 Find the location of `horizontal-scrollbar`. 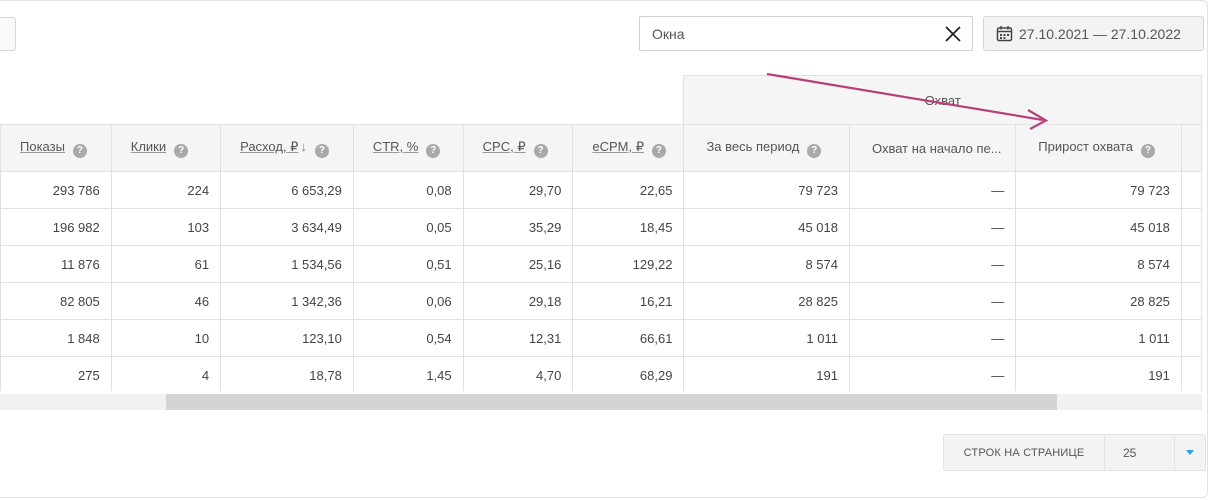

horizontal-scrollbar is located at coordinates (601, 402).